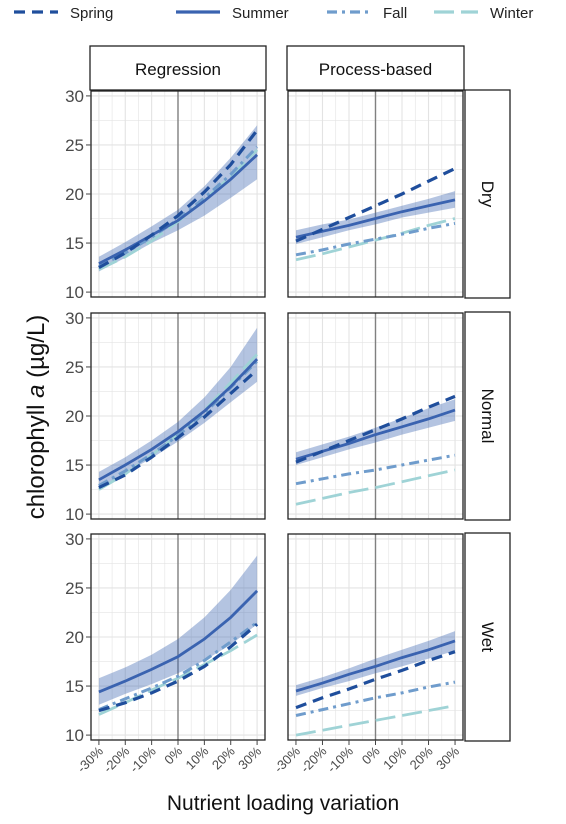  I want to click on strip-label-normal: Normal, so click(487, 416).